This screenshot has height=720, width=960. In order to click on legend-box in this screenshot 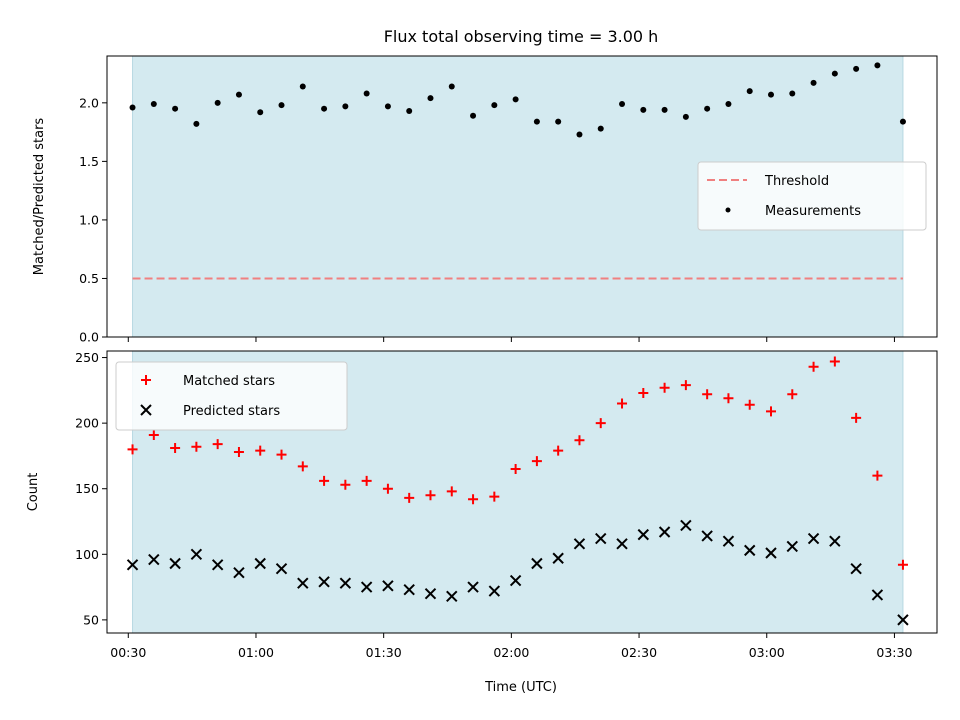, I will do `click(812, 196)`.